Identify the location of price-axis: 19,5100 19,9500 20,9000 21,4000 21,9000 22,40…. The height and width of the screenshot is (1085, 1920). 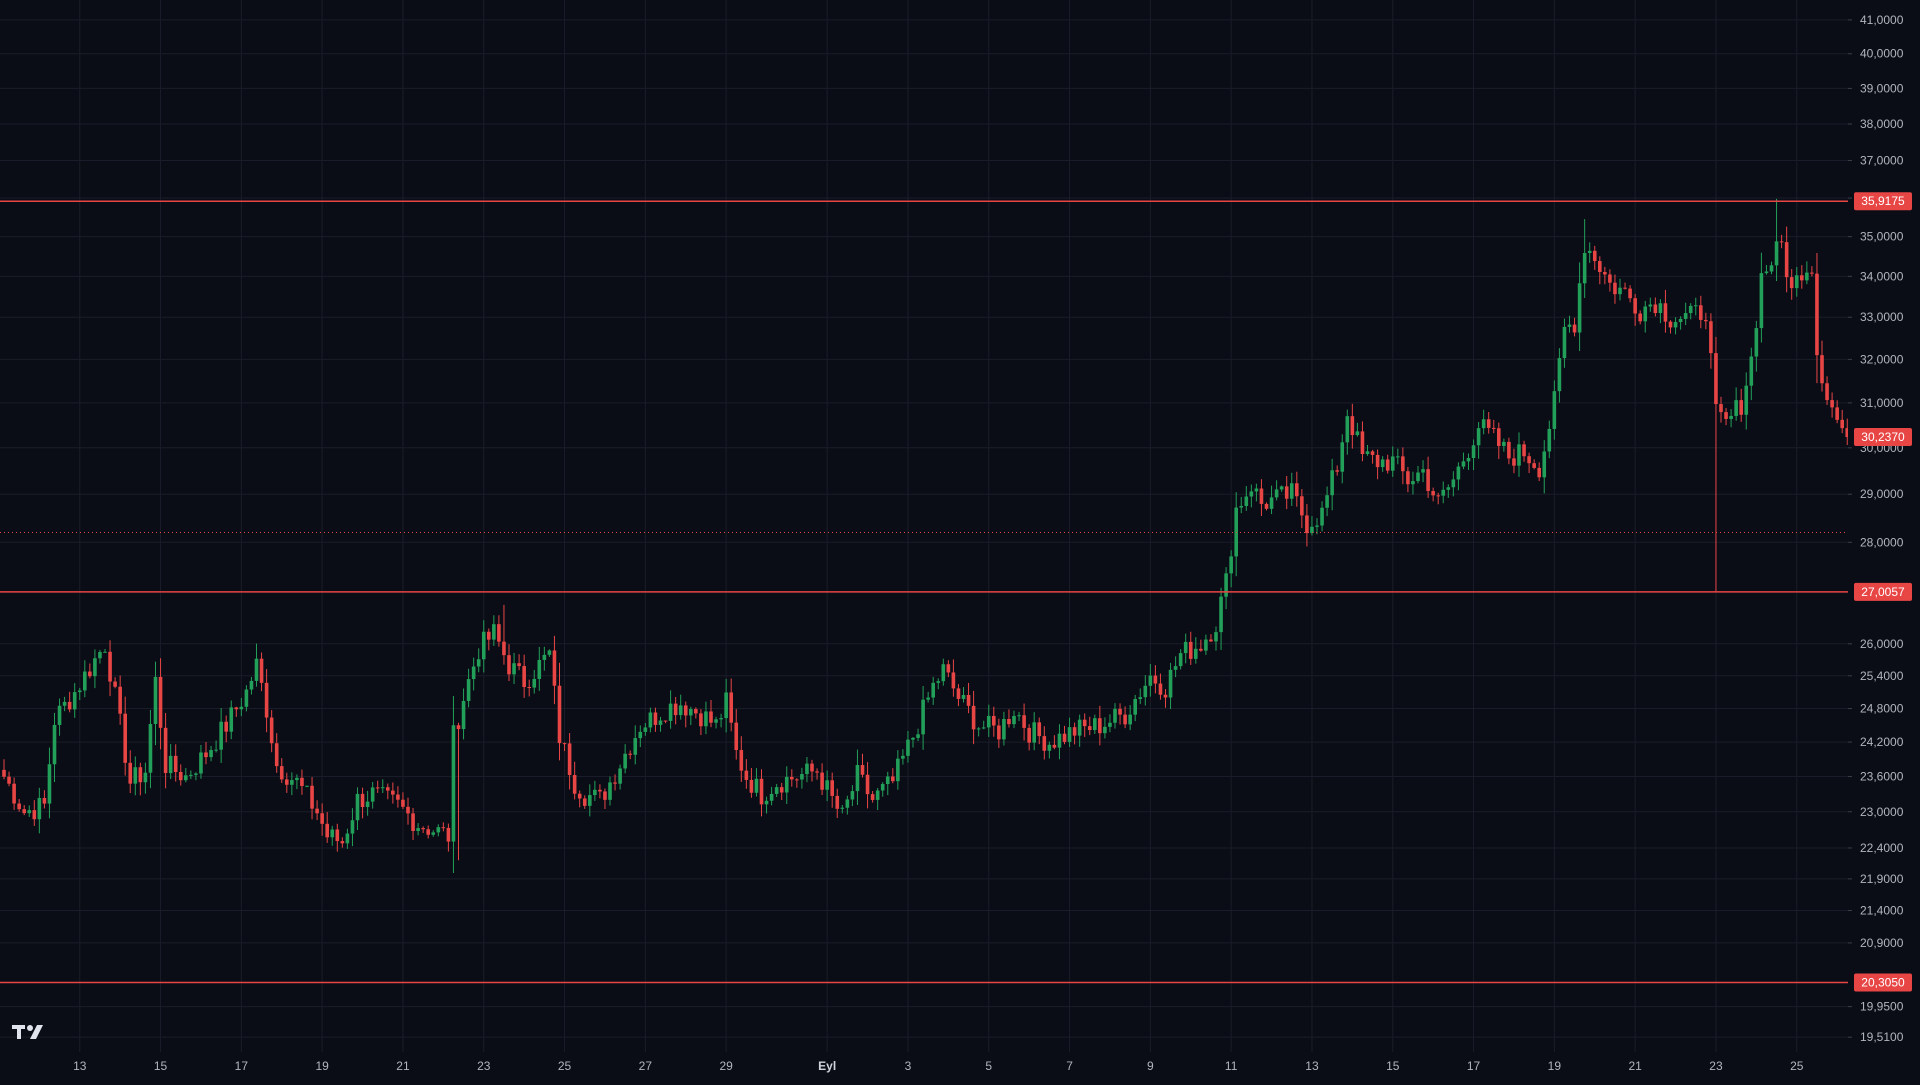
(1884, 540).